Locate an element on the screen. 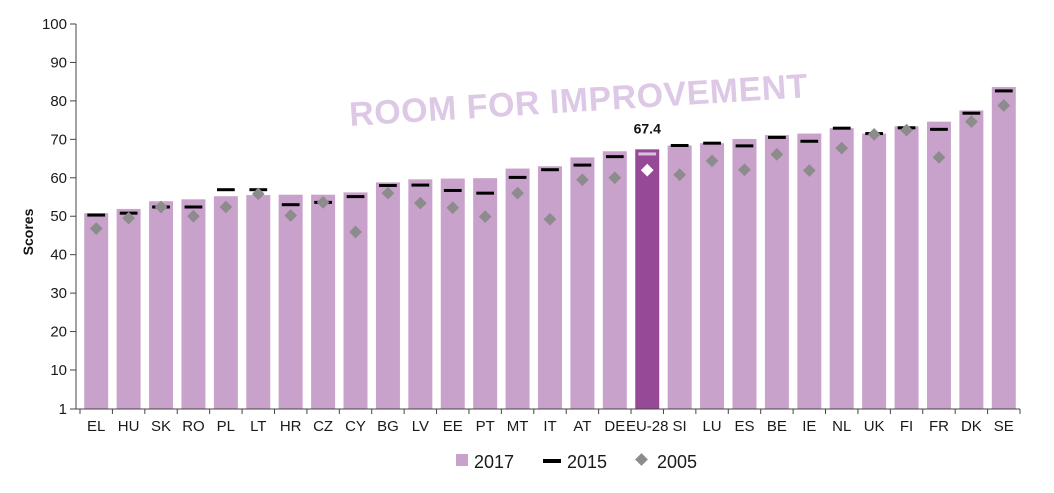 This screenshot has width=1054, height=493. y-tick-label: 90 is located at coordinates (58, 62).